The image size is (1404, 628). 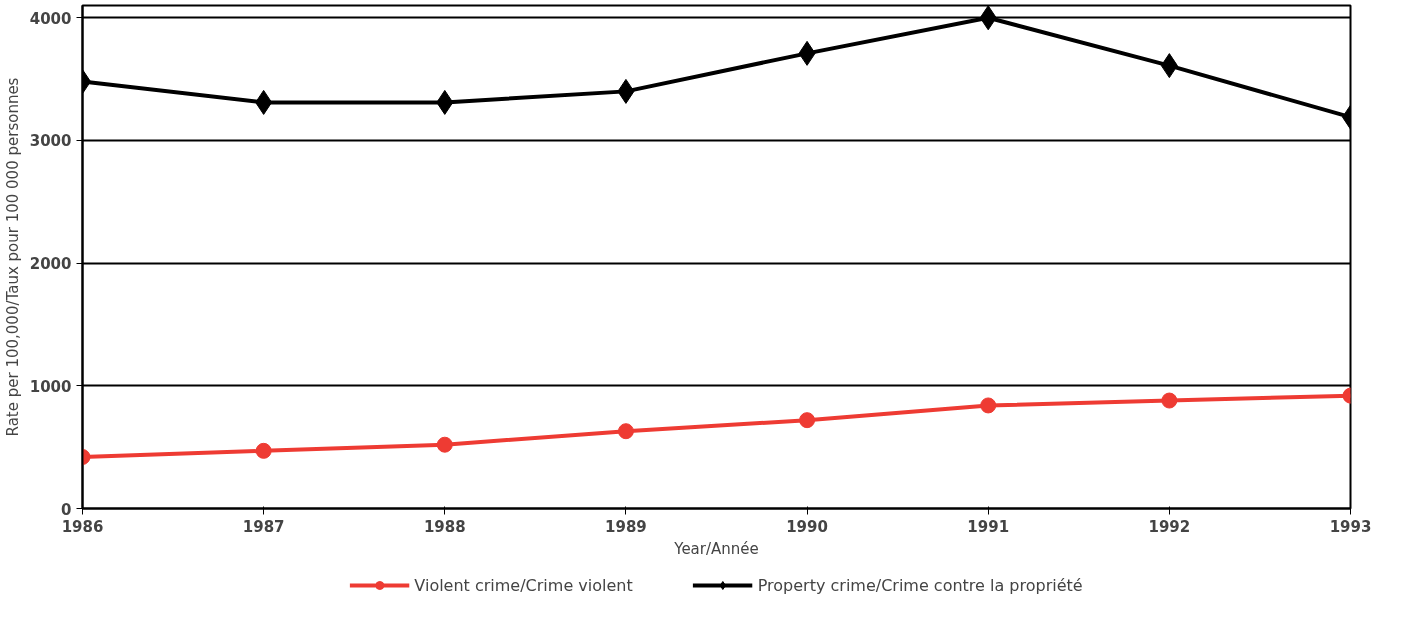 What do you see at coordinates (50, 18) in the screenshot?
I see `y-tick-label: 4000` at bounding box center [50, 18].